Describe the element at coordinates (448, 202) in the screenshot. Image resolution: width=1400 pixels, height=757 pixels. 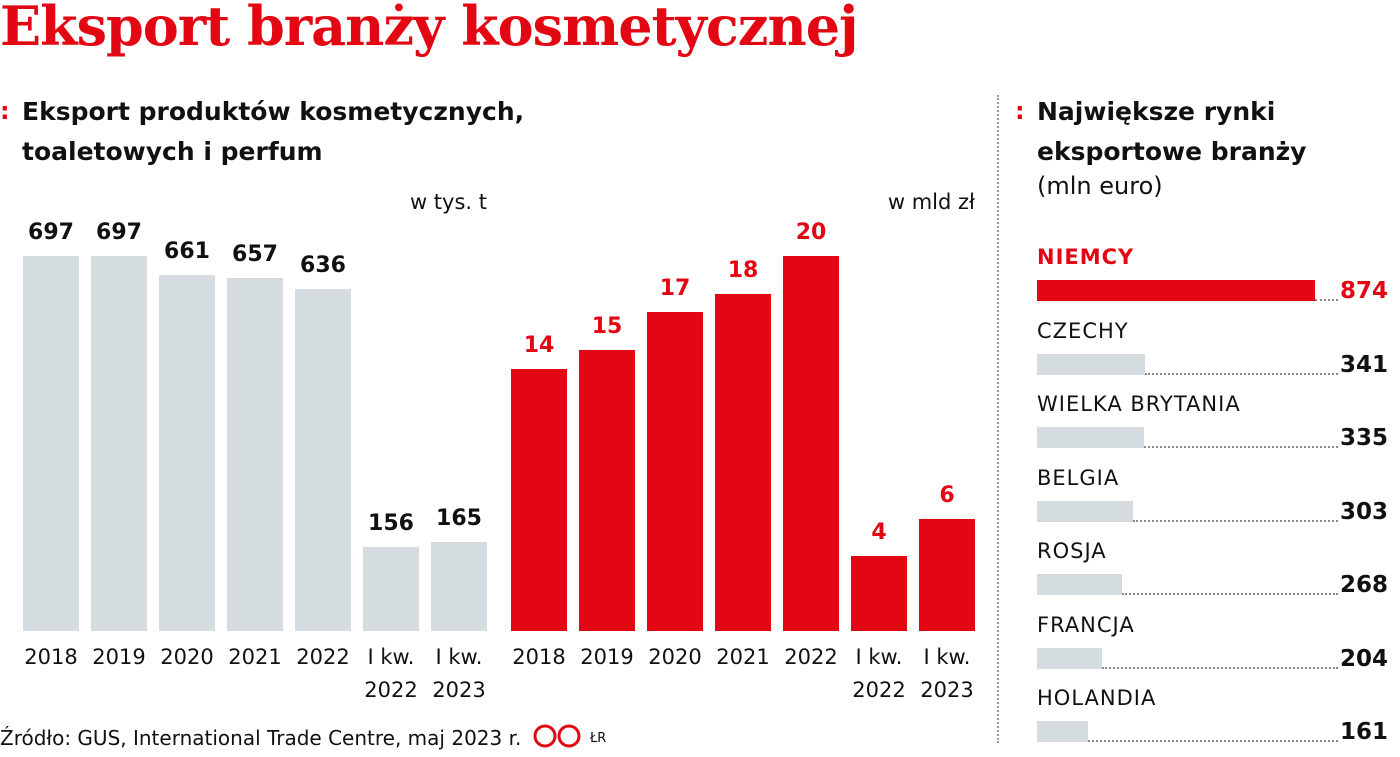
I see `unit-label: w tys. t` at that location.